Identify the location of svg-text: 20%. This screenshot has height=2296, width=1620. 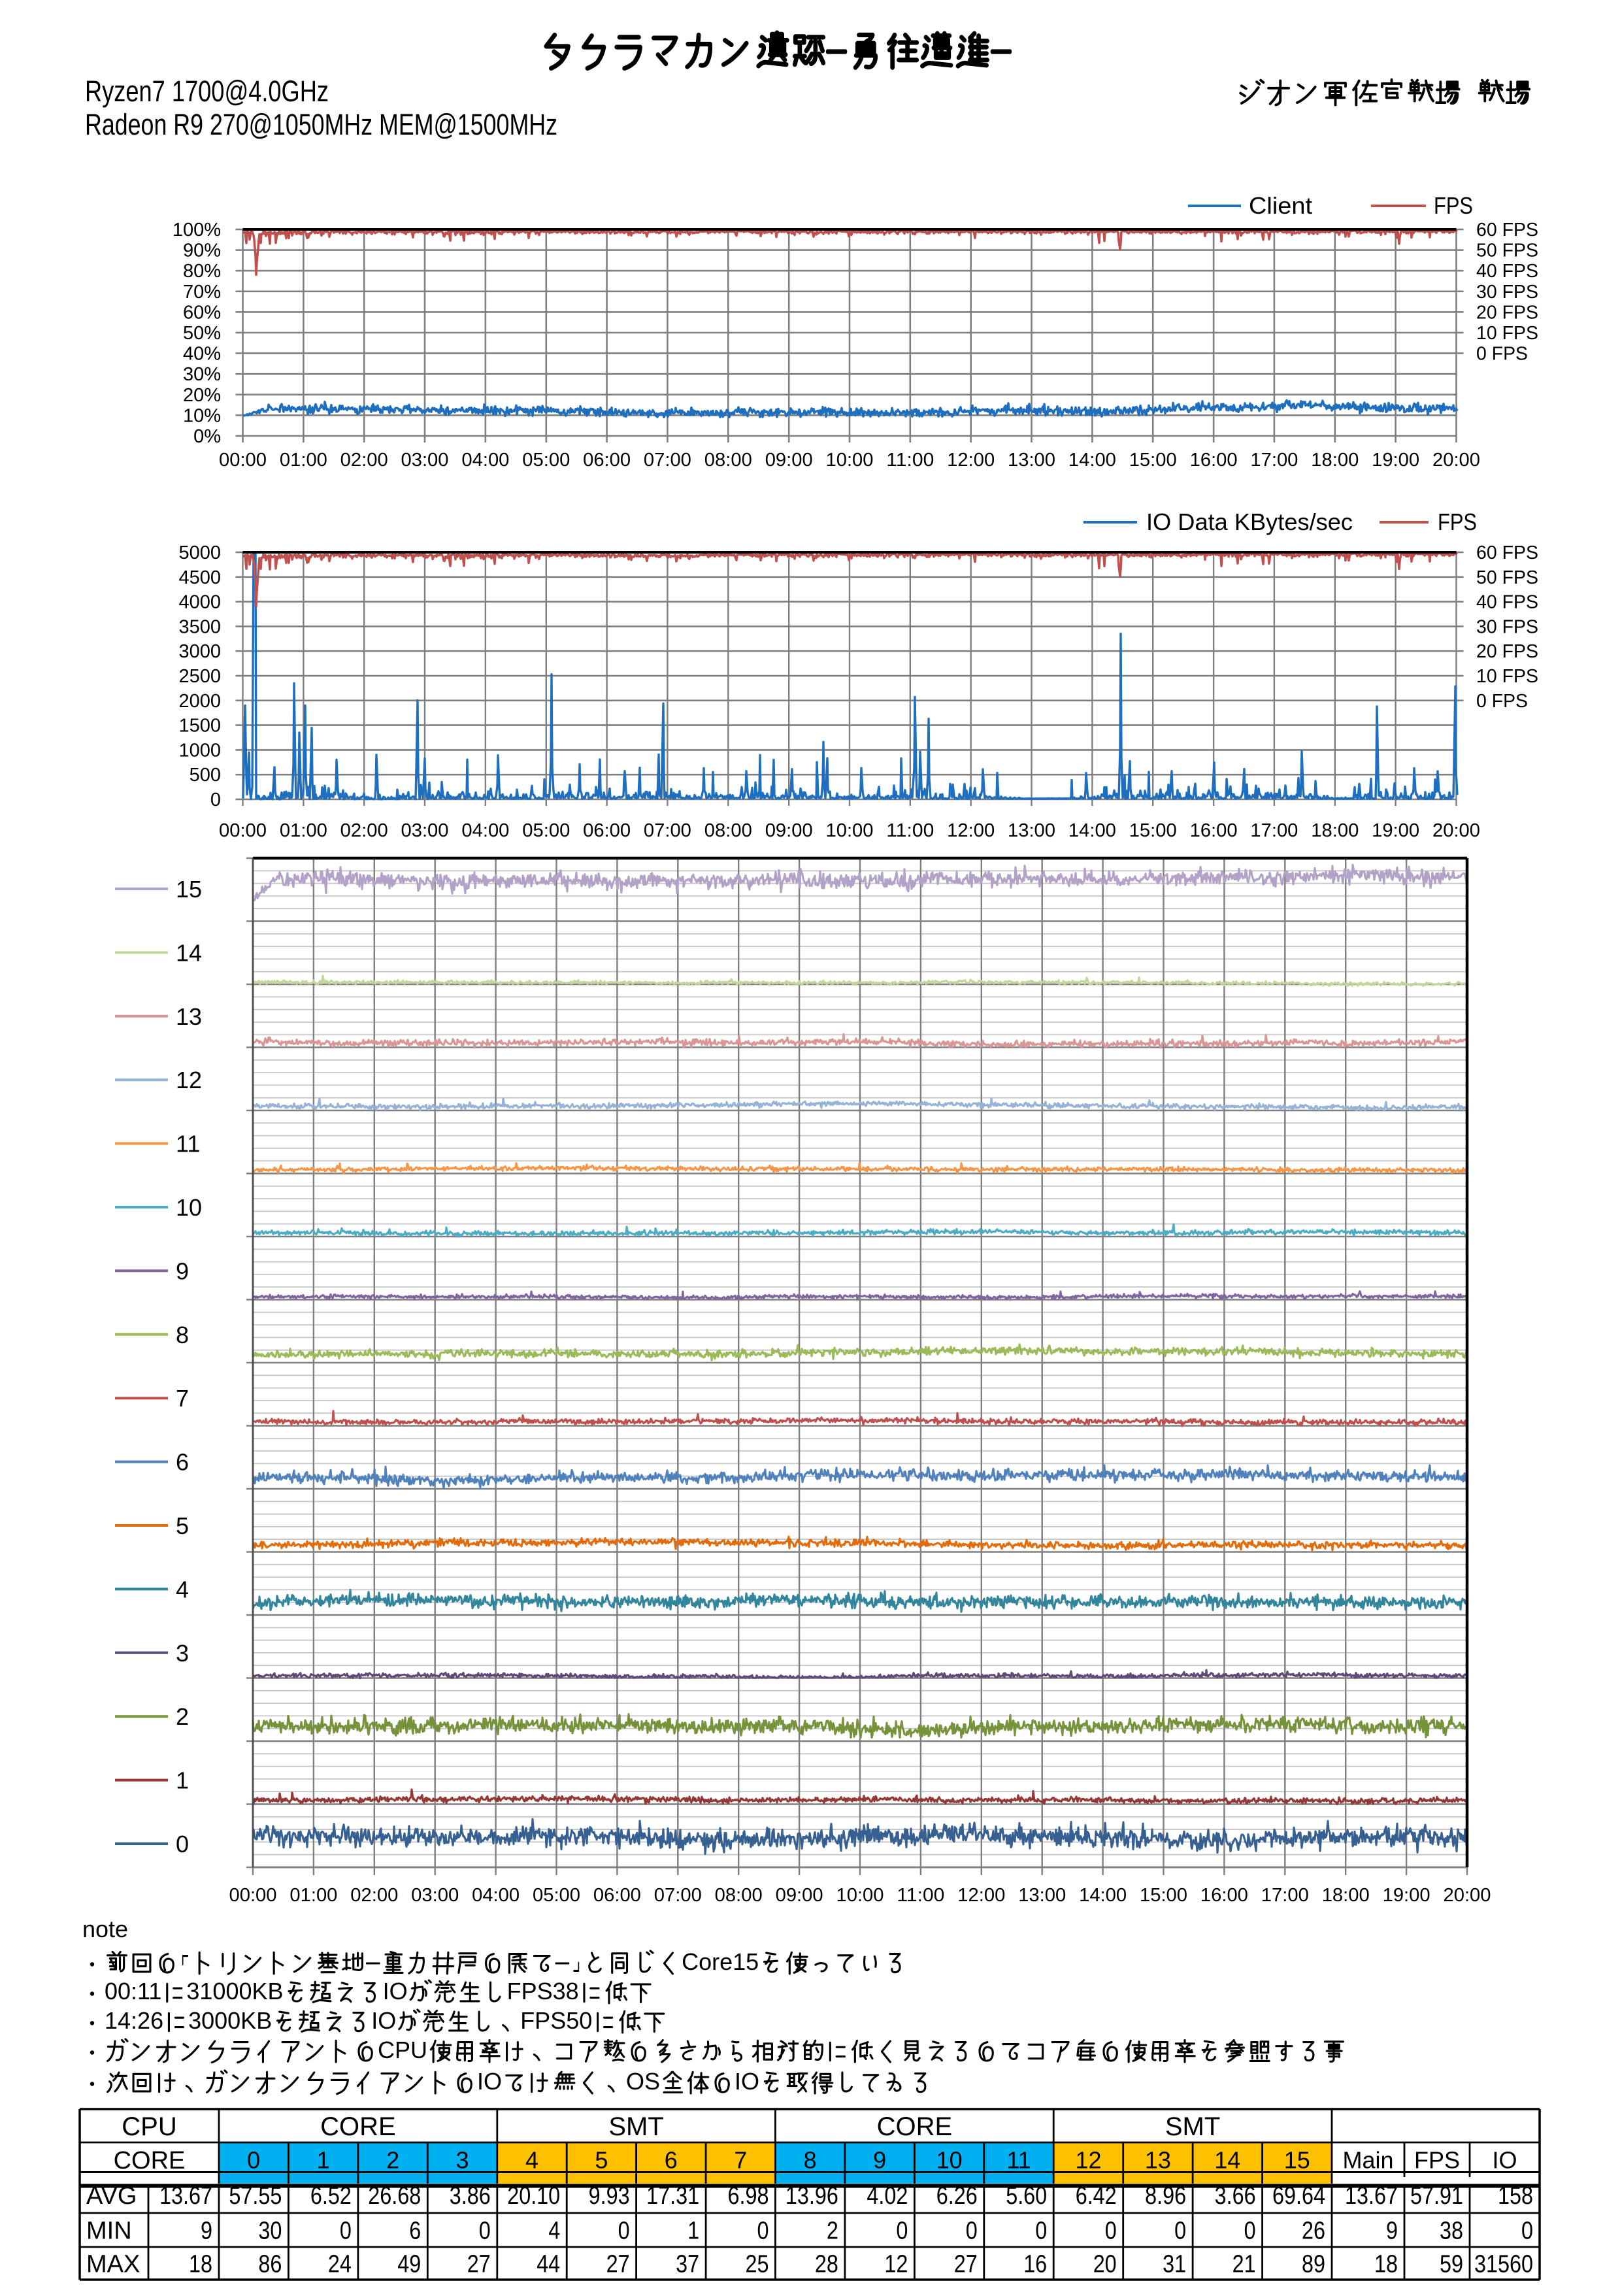
(202, 395).